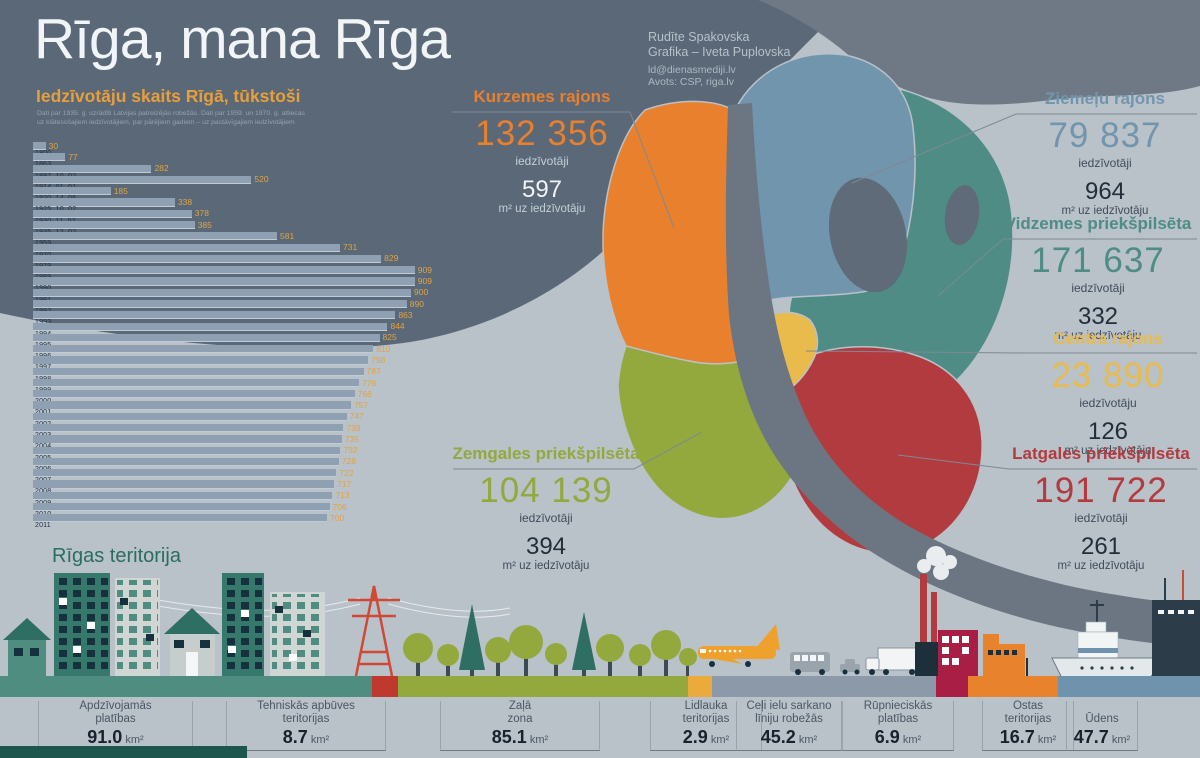 The height and width of the screenshot is (758, 1200). I want to click on district-name: Ziemeļu rajons, so click(1105, 98).